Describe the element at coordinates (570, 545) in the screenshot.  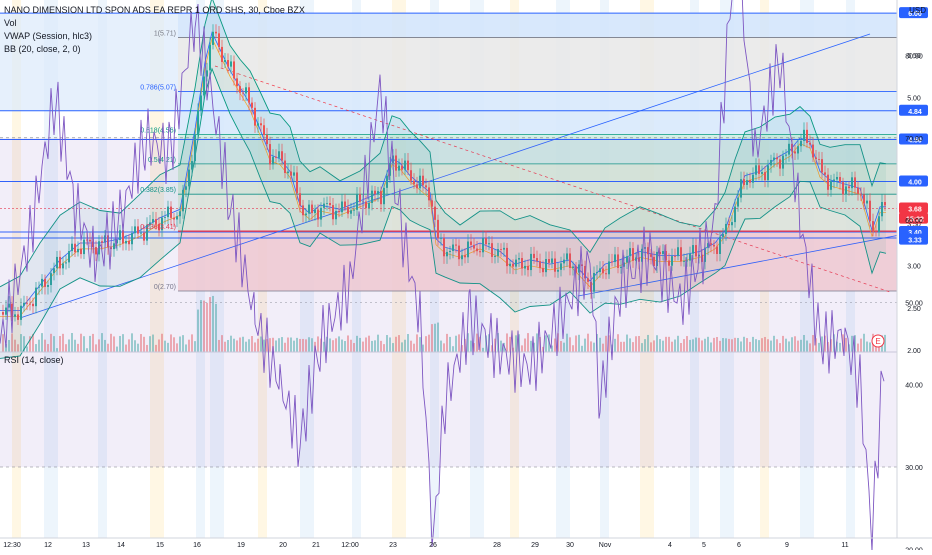
I see `time-tick-label: 30` at that location.